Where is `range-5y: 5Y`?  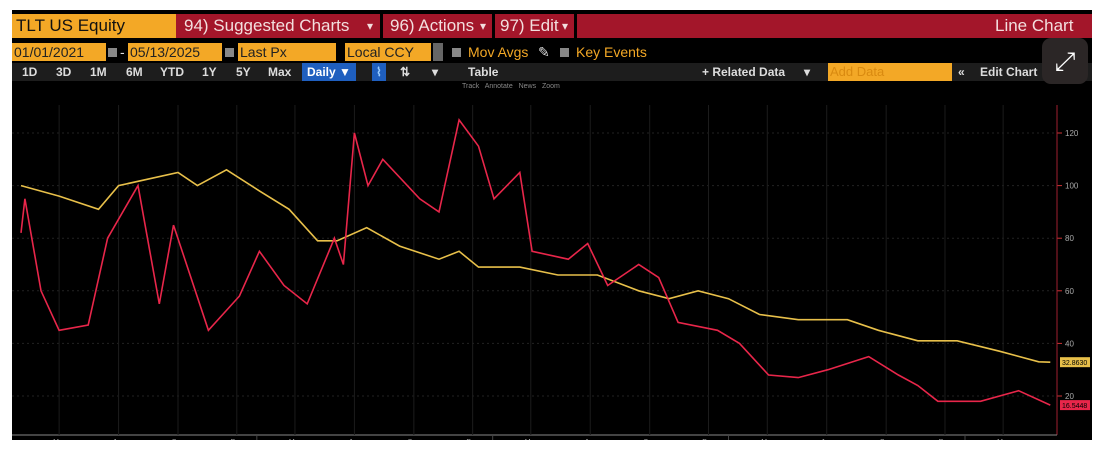 range-5y: 5Y is located at coordinates (243, 72).